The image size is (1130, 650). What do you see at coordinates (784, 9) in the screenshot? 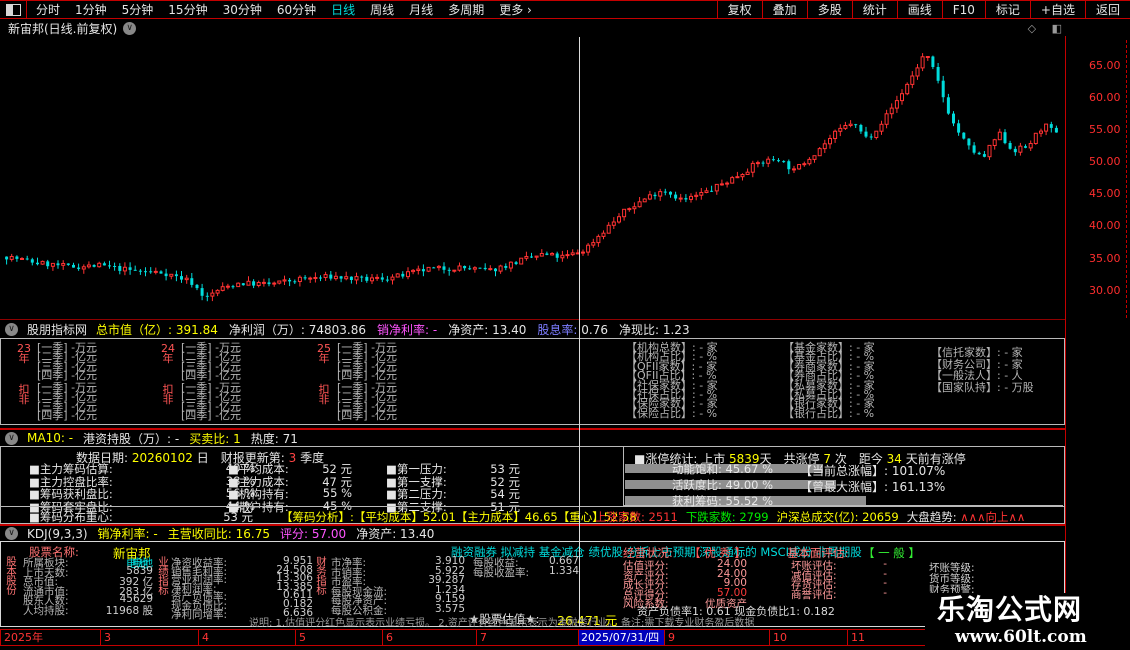
I see `toolbar-button-叠加: 叠加` at bounding box center [784, 9].